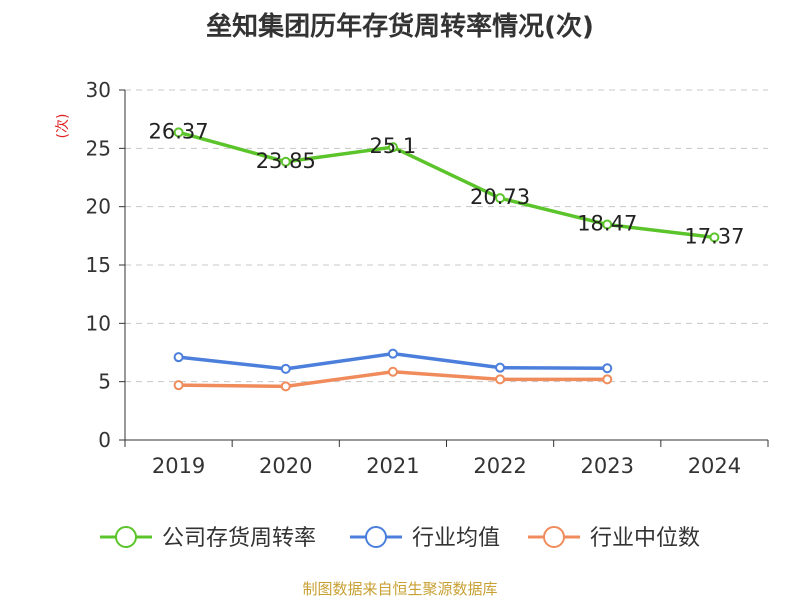  Describe the element at coordinates (178, 357) in the screenshot. I see `point-1-2019` at that location.